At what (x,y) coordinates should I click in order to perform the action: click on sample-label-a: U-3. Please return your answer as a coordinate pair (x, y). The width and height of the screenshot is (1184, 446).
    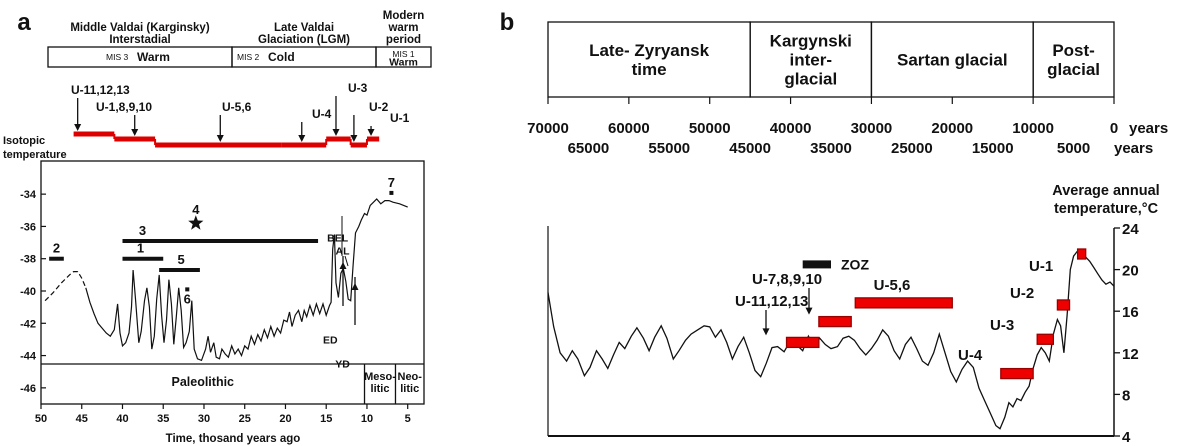
    Looking at the image, I should click on (358, 88).